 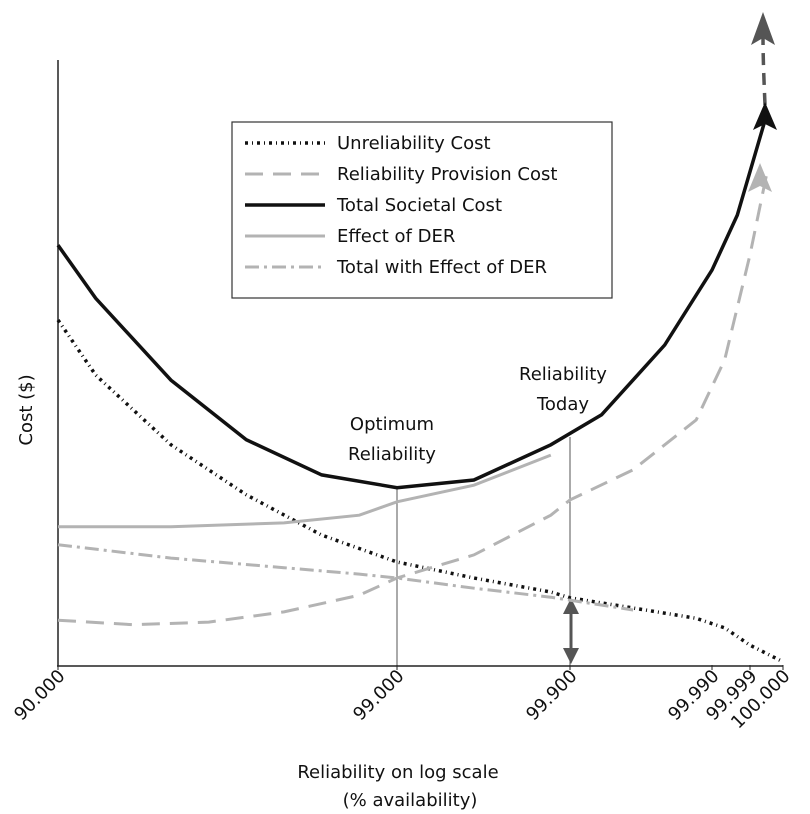 I want to click on x-axis-title: Reliability on log scale, so click(x=397, y=772).